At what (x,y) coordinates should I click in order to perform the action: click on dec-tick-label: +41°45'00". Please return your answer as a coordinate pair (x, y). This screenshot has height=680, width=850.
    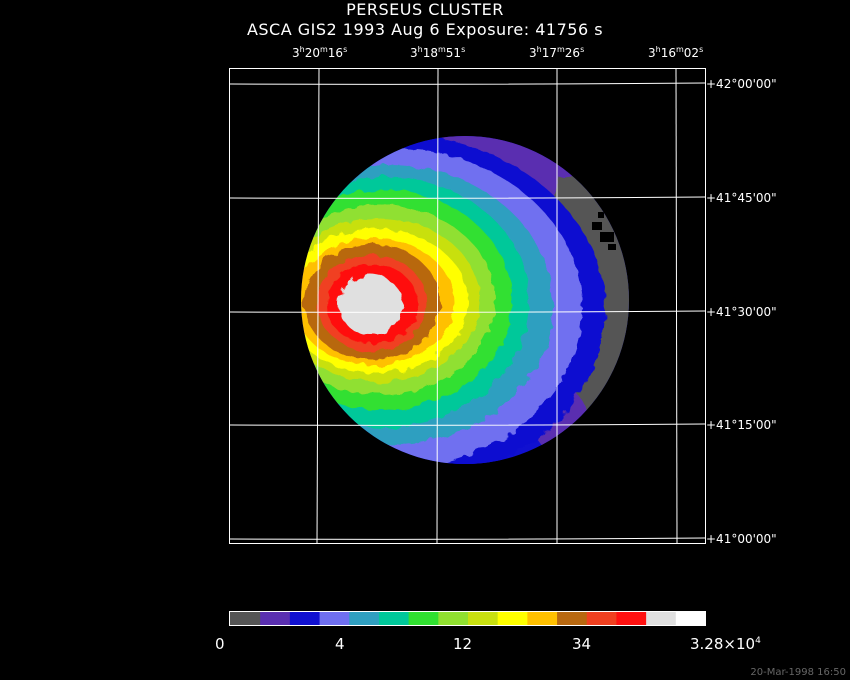
    Looking at the image, I should click on (741, 198).